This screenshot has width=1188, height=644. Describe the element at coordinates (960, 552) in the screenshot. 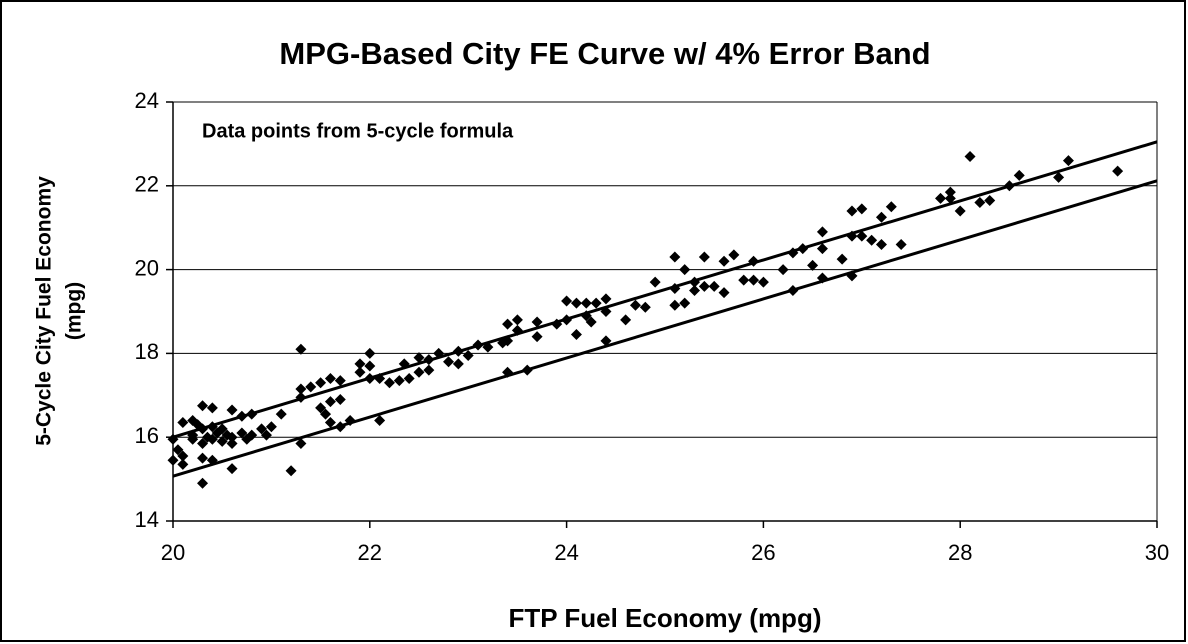

I see `x-tick-label: 28` at that location.